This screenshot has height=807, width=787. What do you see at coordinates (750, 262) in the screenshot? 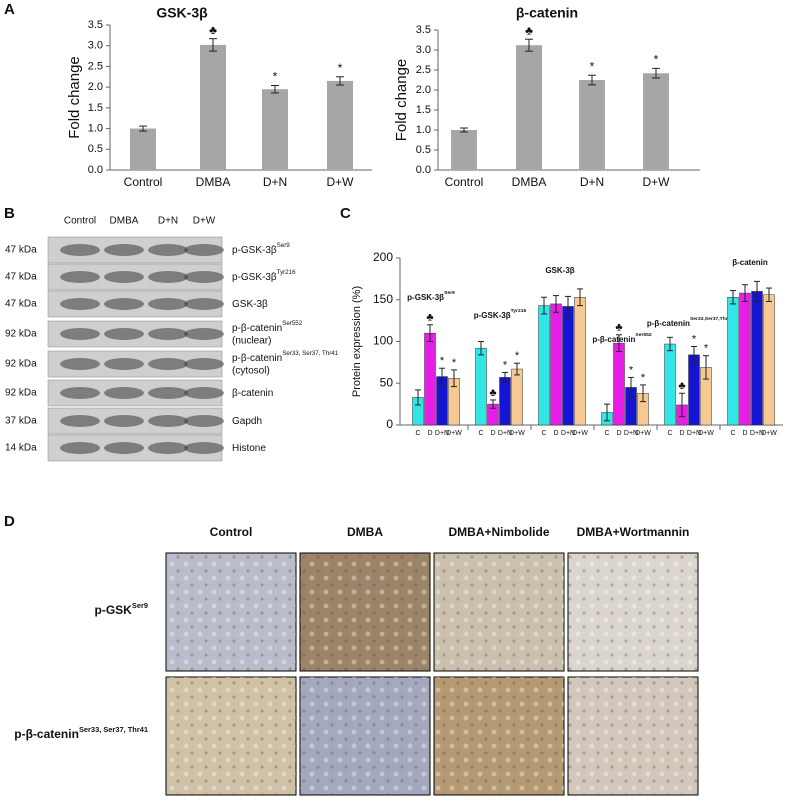
I see `text-part: β-catenin` at bounding box center [750, 262].